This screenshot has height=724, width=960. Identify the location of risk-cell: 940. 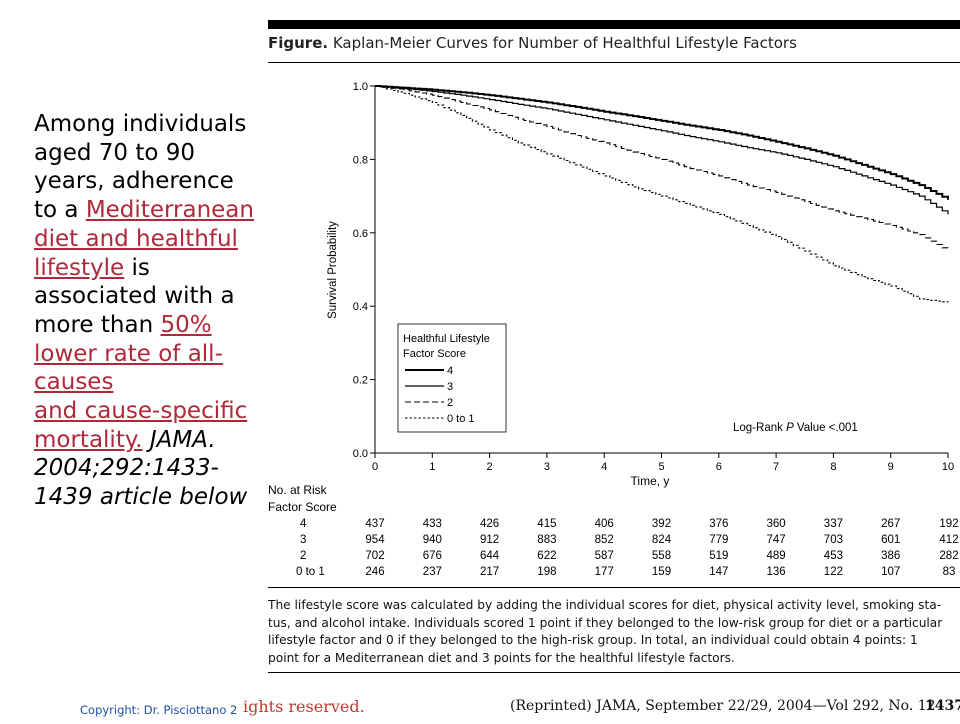
(432, 540).